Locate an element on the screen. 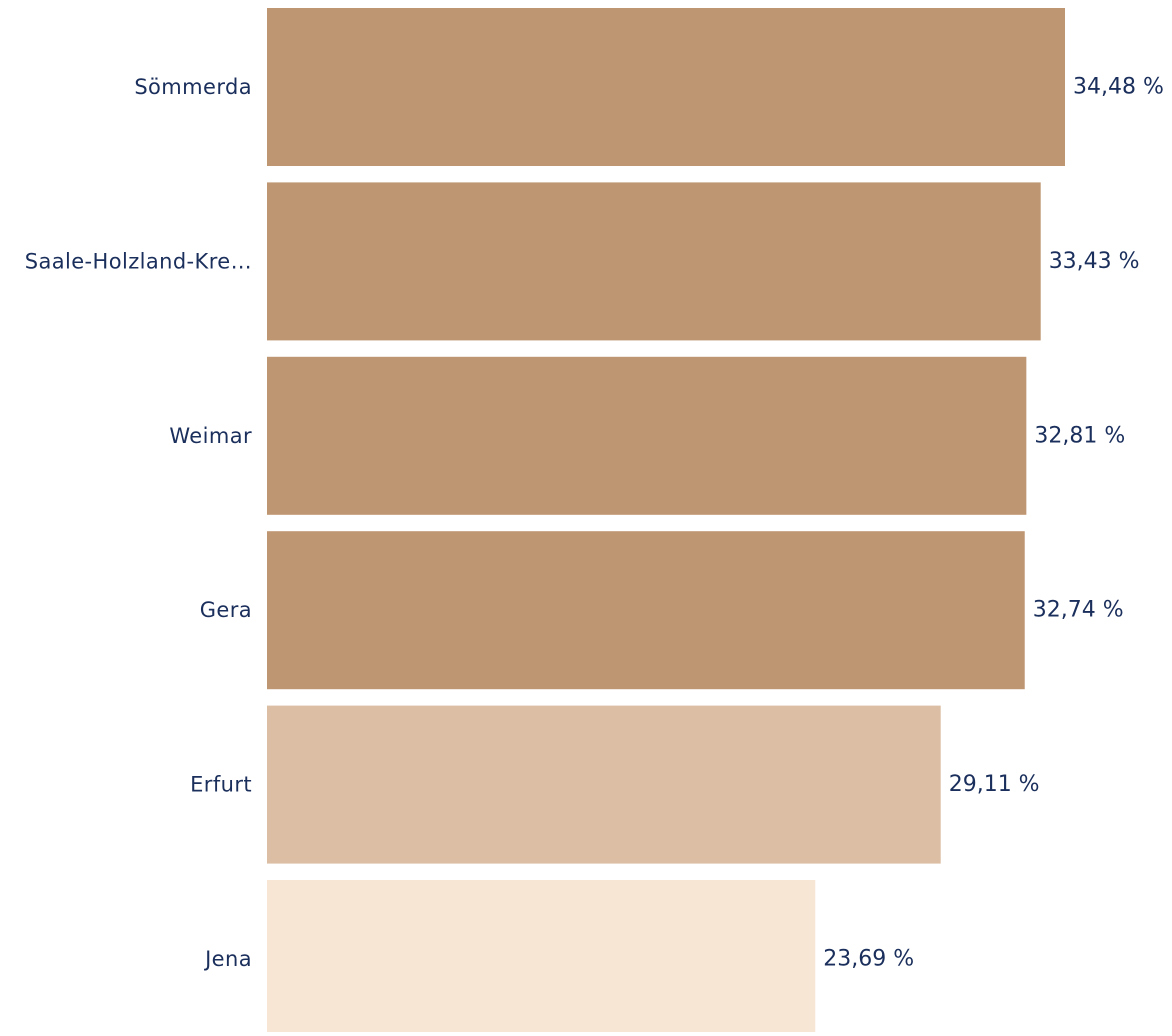 The height and width of the screenshot is (1036, 1172). category-label: Erfurt is located at coordinates (221, 785).